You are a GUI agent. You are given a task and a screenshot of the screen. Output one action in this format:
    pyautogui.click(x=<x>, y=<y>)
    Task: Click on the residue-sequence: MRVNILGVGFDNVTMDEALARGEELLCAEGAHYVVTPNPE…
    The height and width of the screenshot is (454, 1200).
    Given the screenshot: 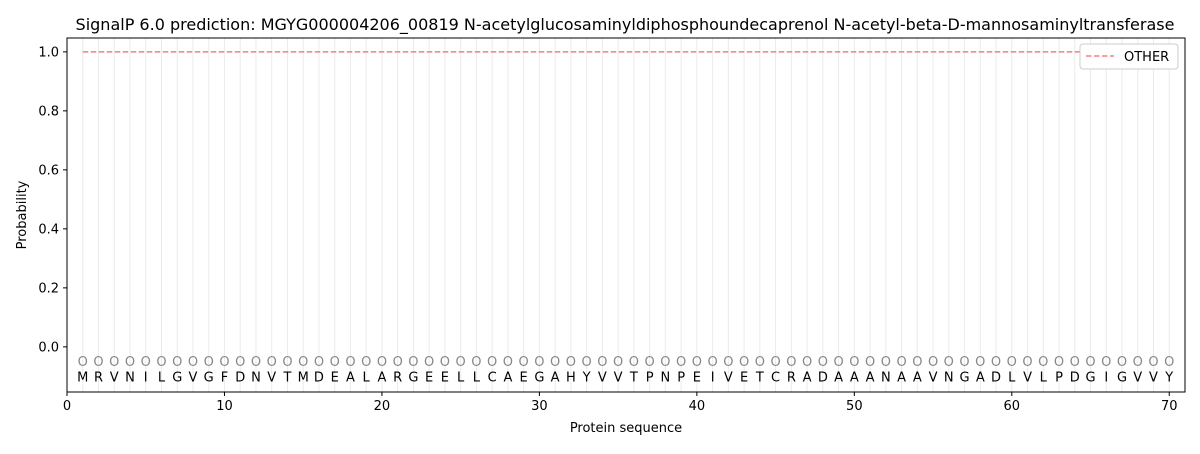 What is the action you would take?
    pyautogui.click(x=625, y=377)
    